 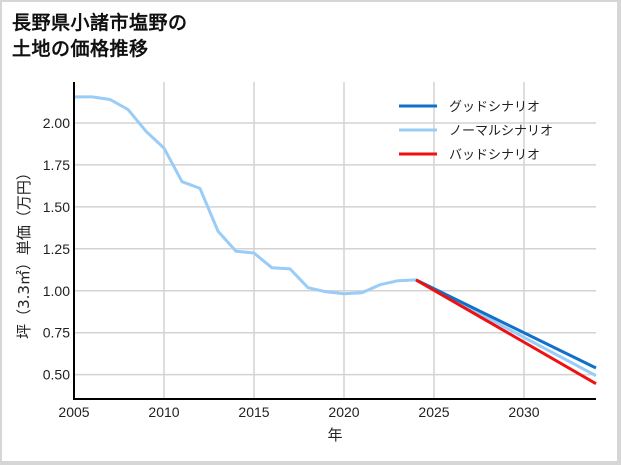 What do you see at coordinates (56, 207) in the screenshot?
I see `y-tick-label: 1.50` at bounding box center [56, 207].